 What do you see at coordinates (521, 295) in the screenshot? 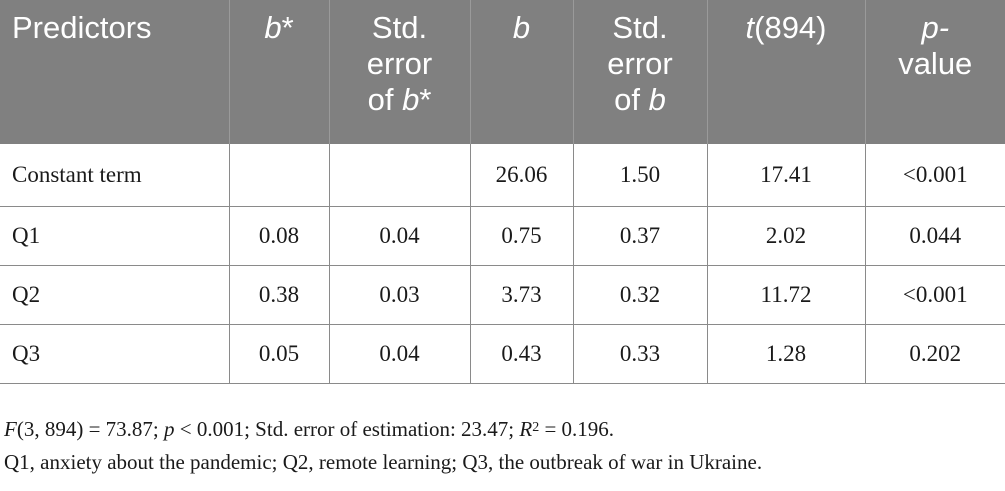
I see `cell-b: 3.73` at bounding box center [521, 295].